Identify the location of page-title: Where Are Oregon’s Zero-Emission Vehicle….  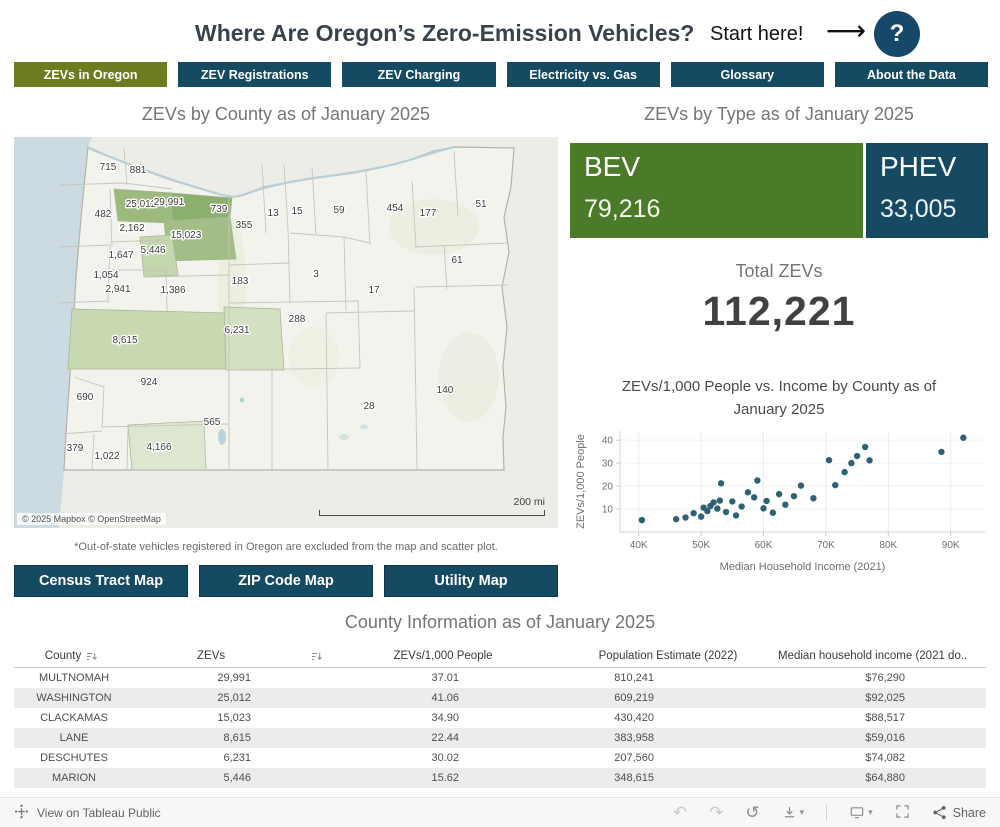
(445, 33).